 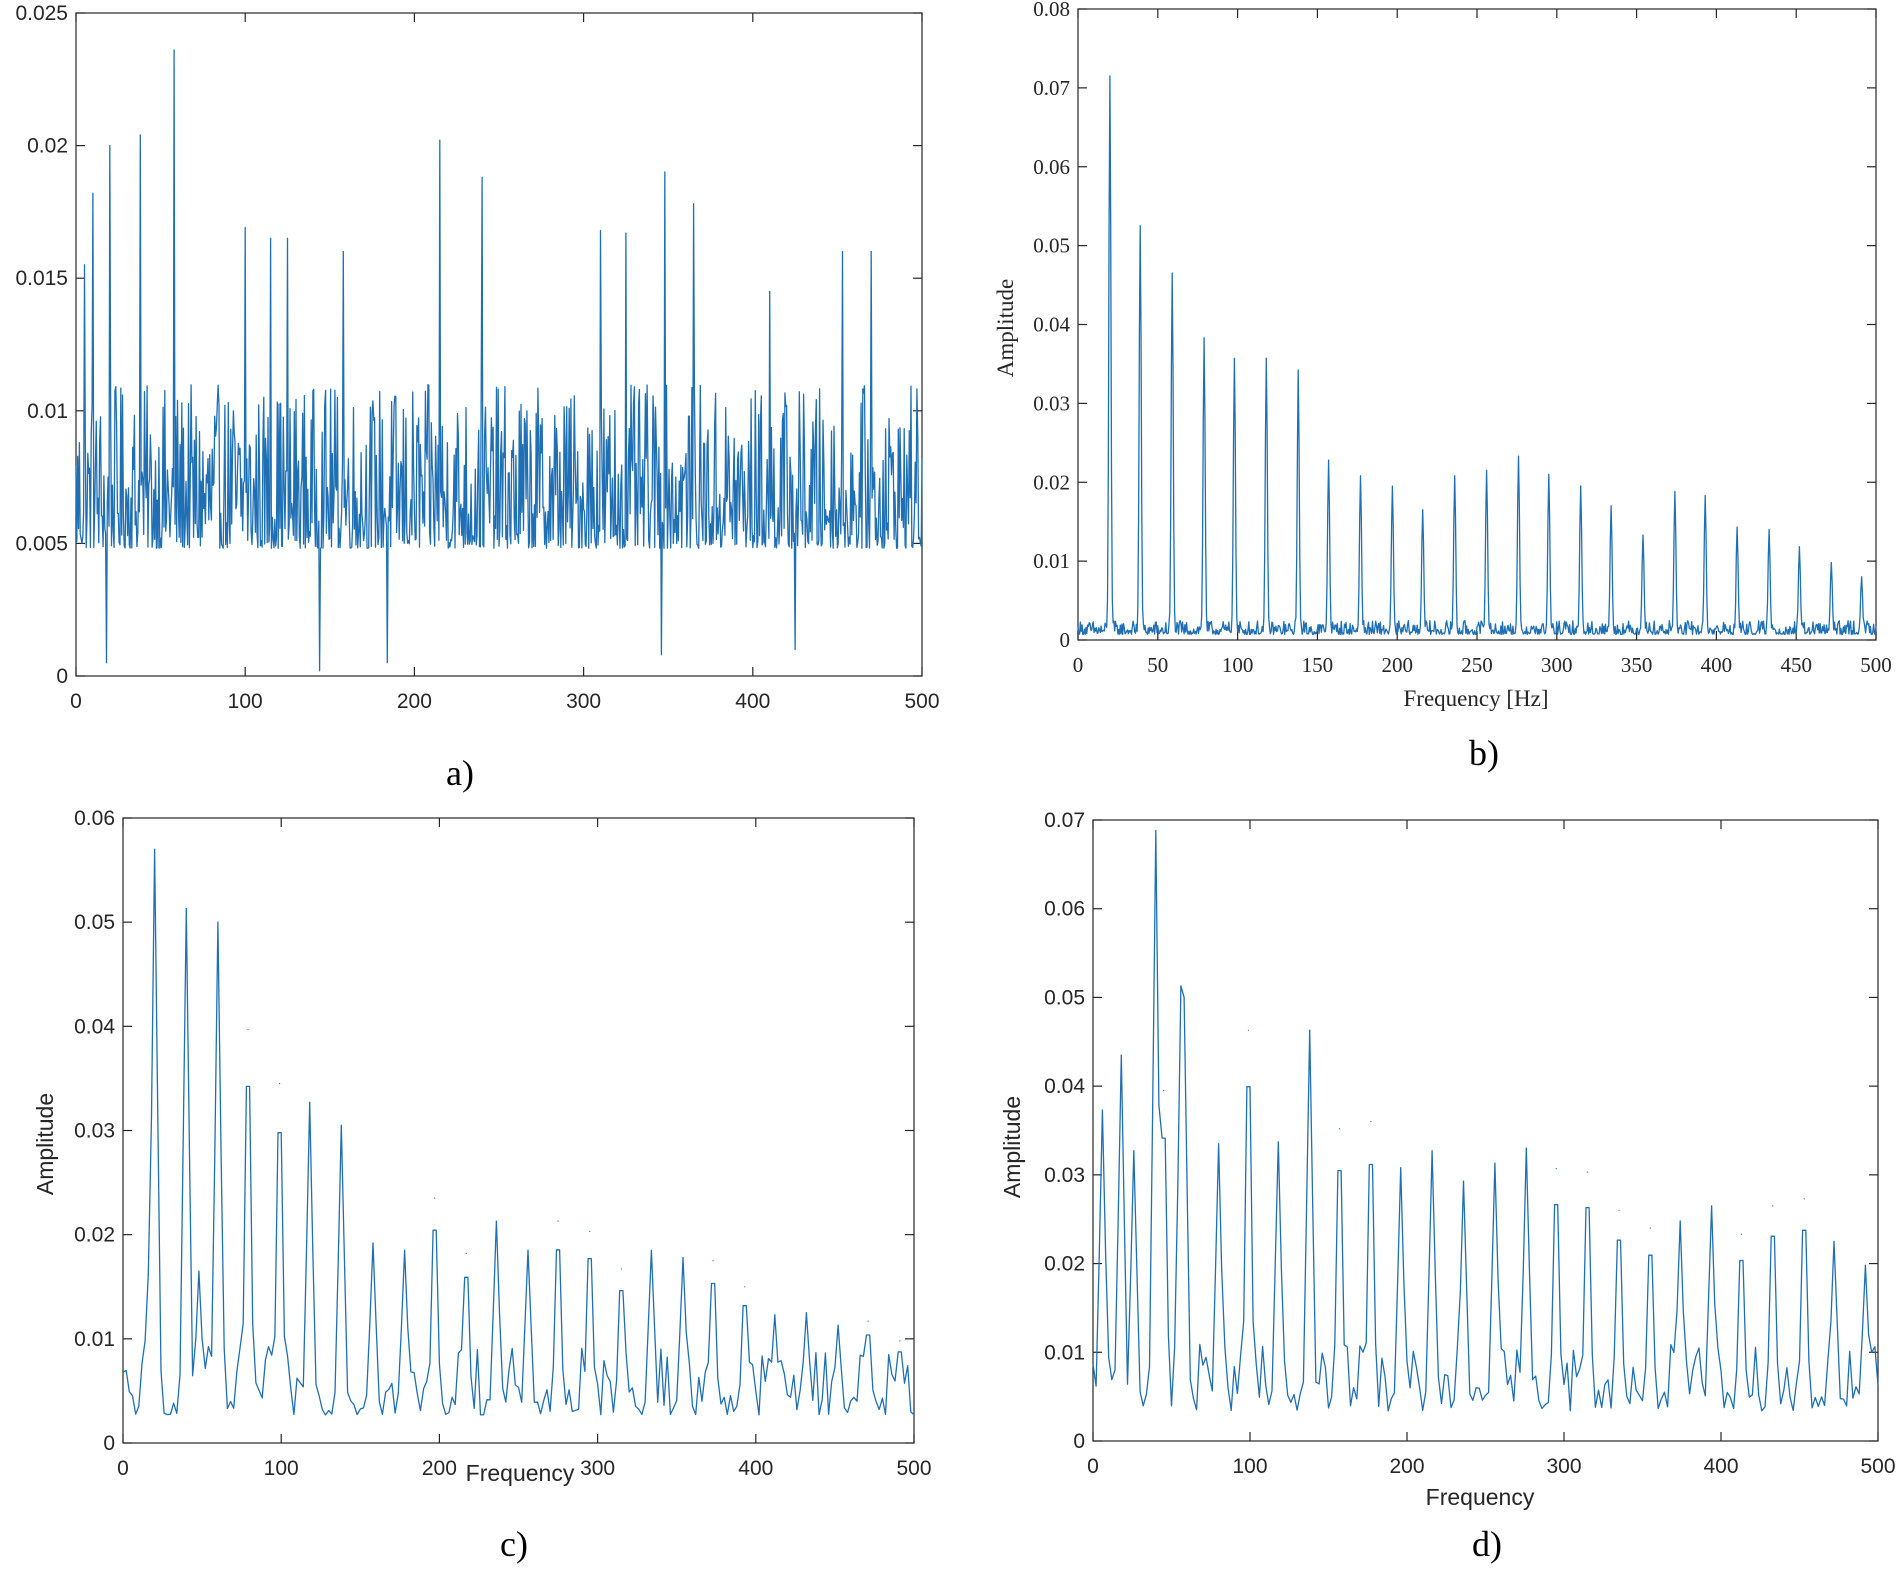 I want to click on panel-b-xlabel: Frequency [Hz], so click(x=1476, y=698).